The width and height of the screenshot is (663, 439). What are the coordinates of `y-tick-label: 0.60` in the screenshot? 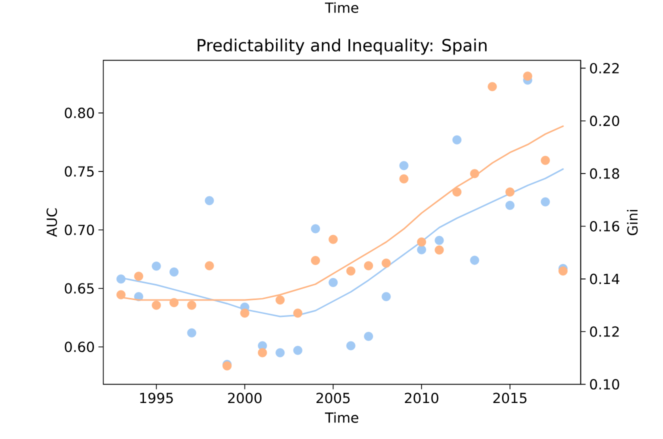 It's located at (79, 347).